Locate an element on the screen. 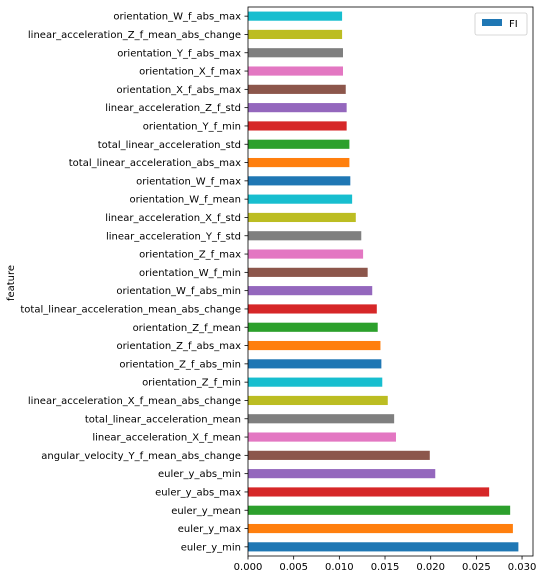 This screenshot has height=578, width=540. bar-orientation_W_f_abs_max is located at coordinates (295, 16).